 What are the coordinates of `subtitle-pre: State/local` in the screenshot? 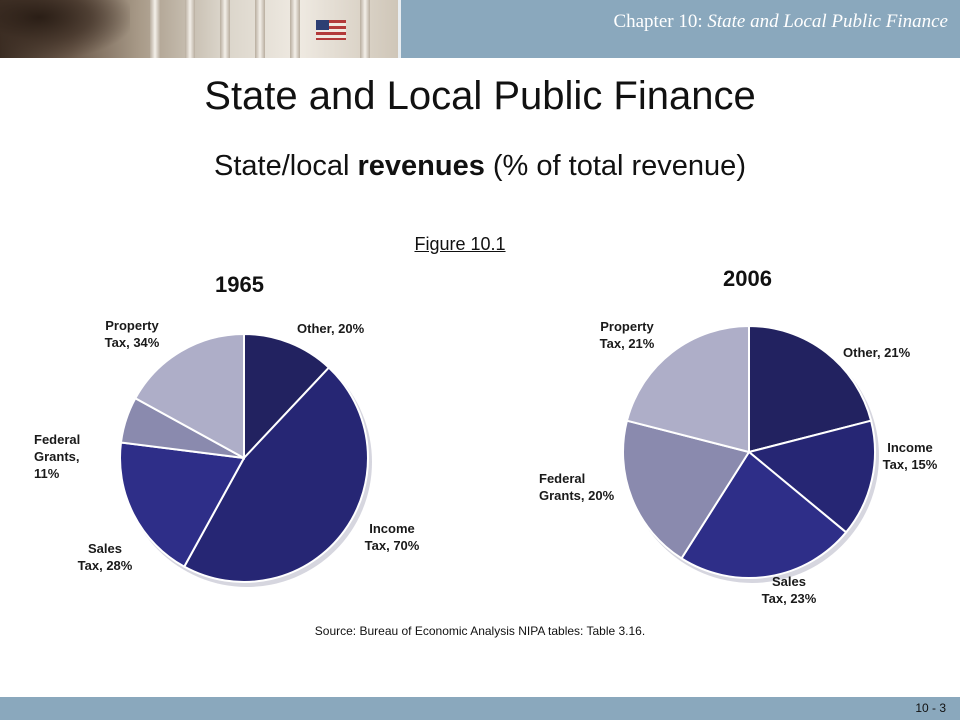 It's located at (286, 166).